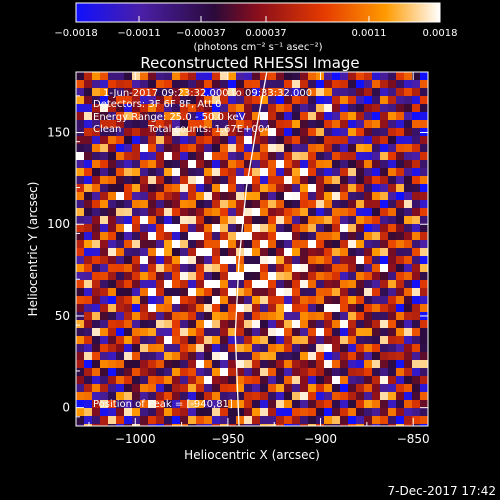 This screenshot has width=500, height=500. I want to click on y-tick-label: 100, so click(58, 224).